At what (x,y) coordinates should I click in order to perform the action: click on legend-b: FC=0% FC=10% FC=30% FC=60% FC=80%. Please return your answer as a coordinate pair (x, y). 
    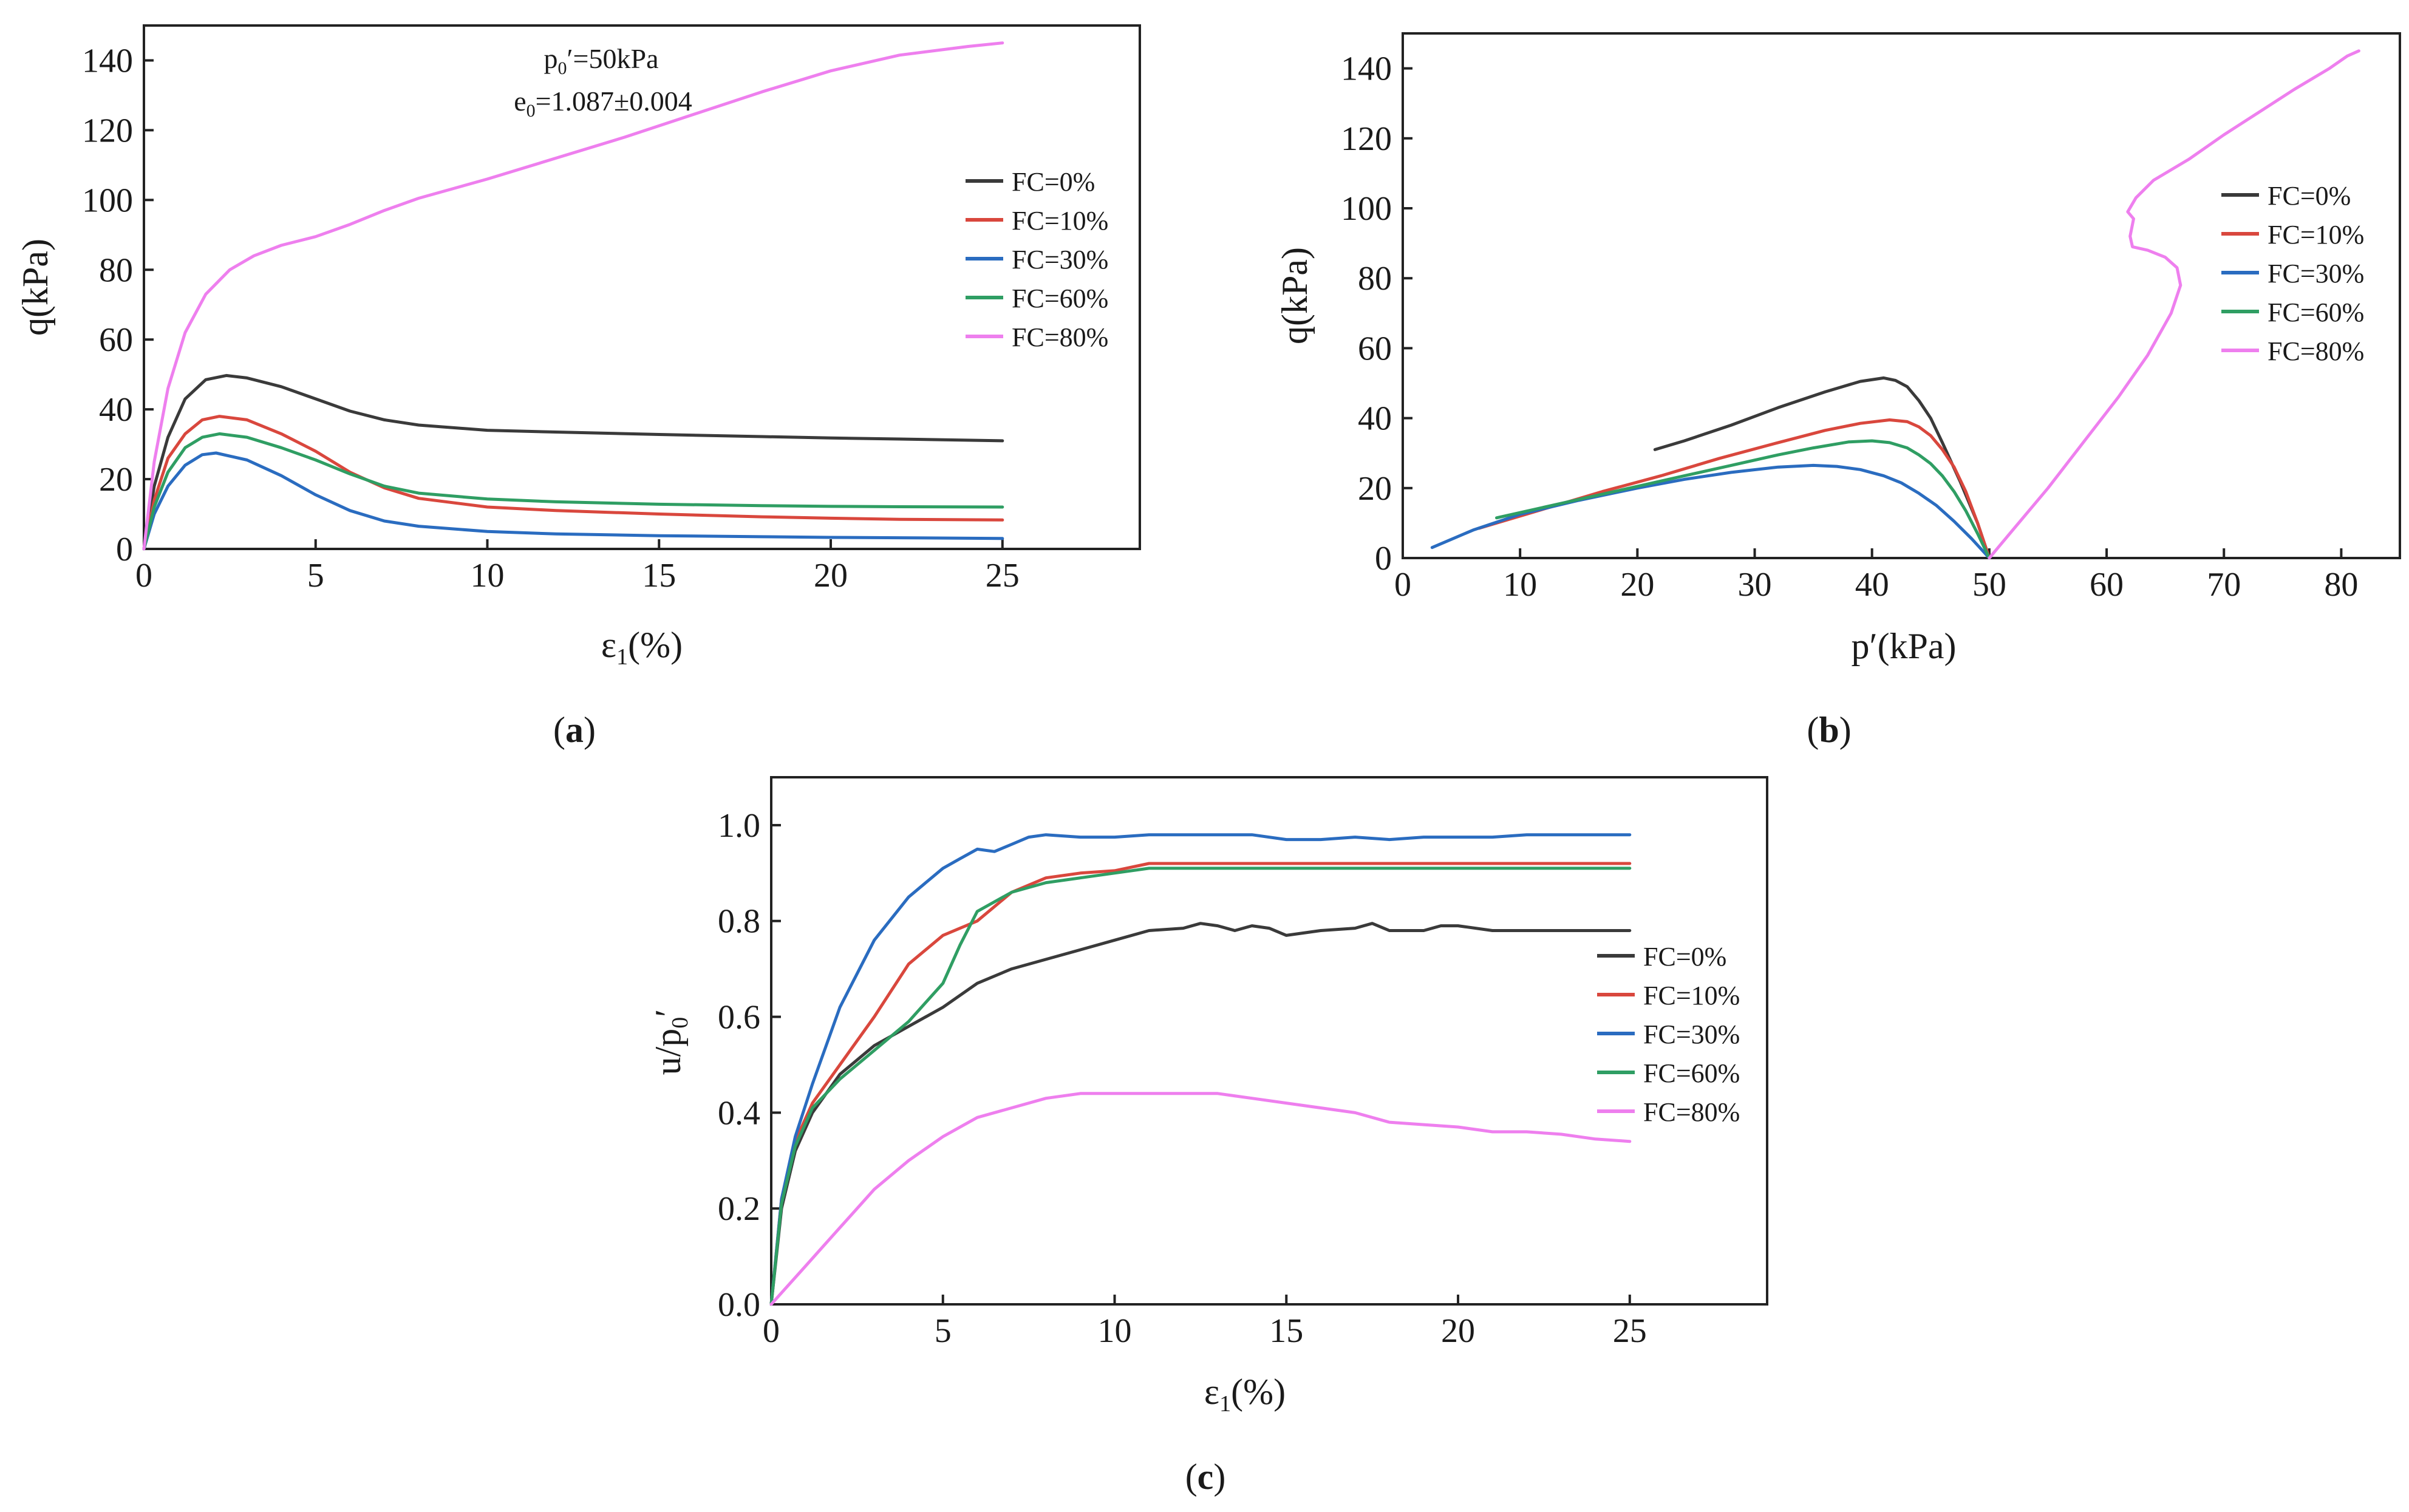
    Looking at the image, I should click on (2292, 273).